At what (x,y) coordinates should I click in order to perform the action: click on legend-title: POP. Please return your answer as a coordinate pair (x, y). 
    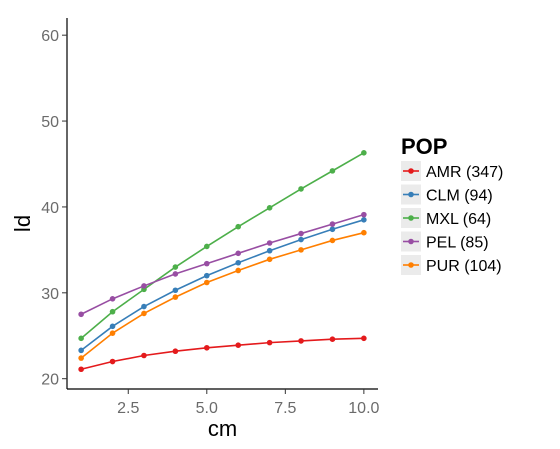
    Looking at the image, I should click on (424, 146).